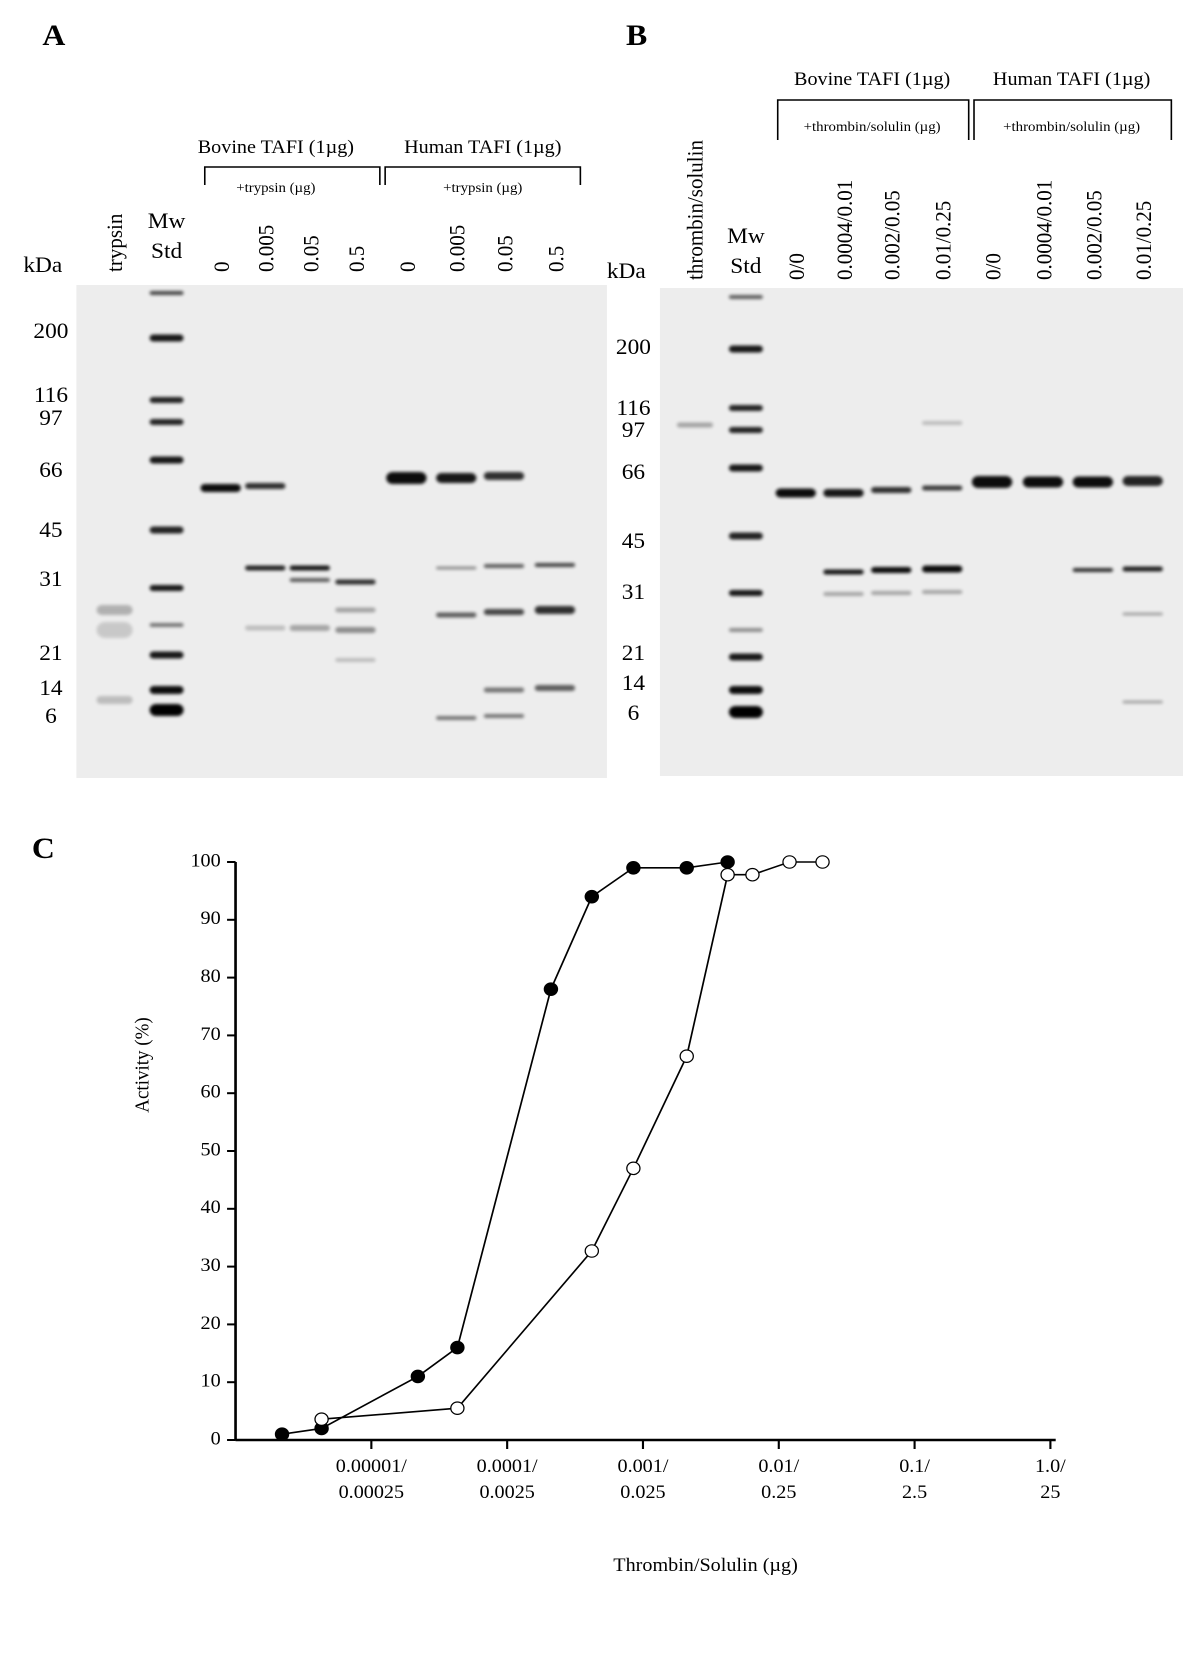 Image resolution: width=1200 pixels, height=1674 pixels. Describe the element at coordinates (705, 1565) in the screenshot. I see `x-axis-title: Thrombin/Solulin (µg)` at that location.